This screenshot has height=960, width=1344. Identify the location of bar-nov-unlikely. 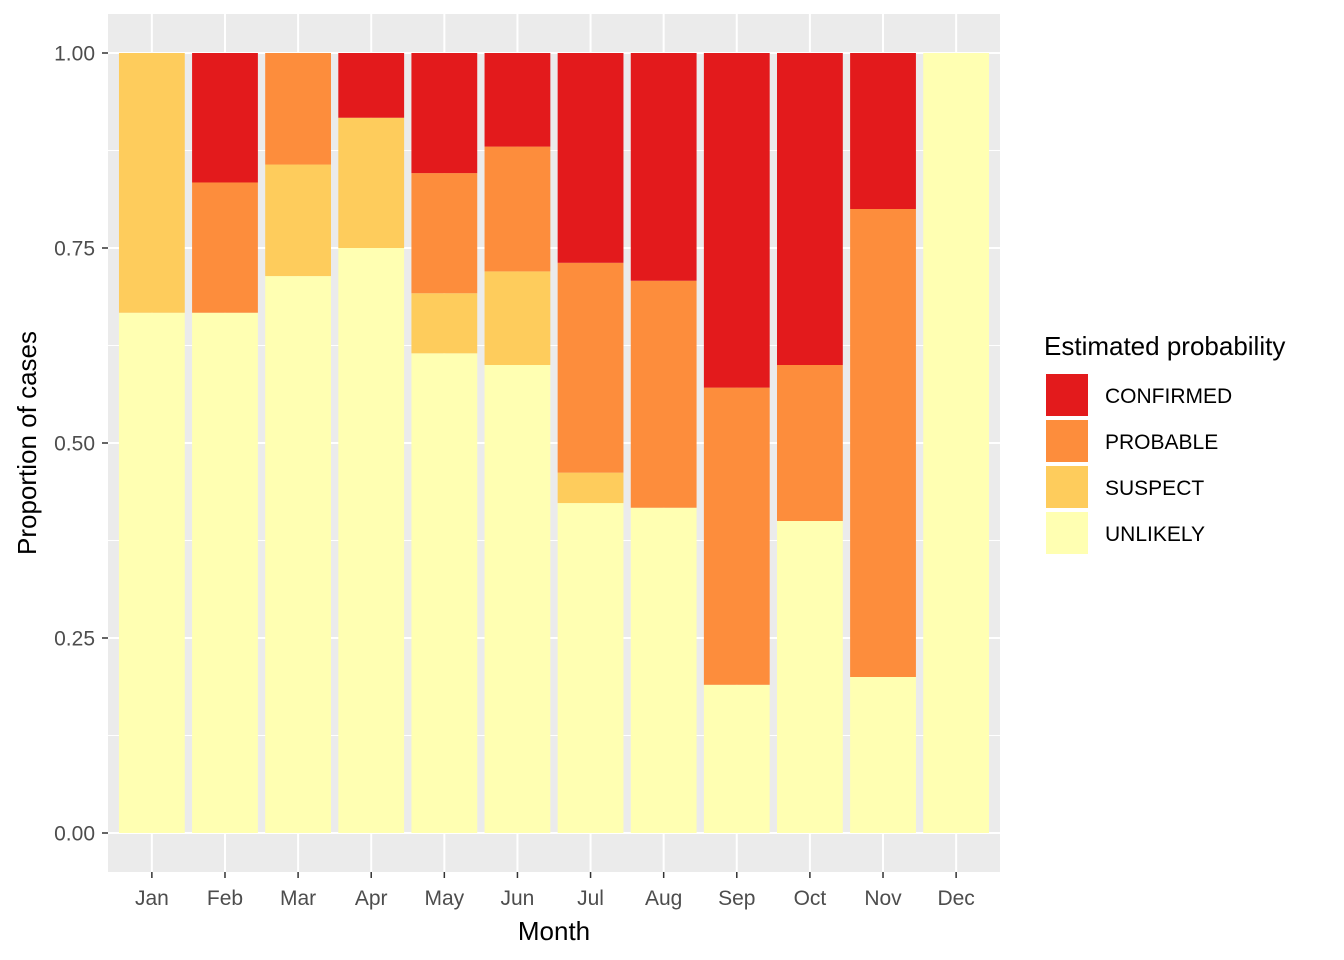
(883, 755).